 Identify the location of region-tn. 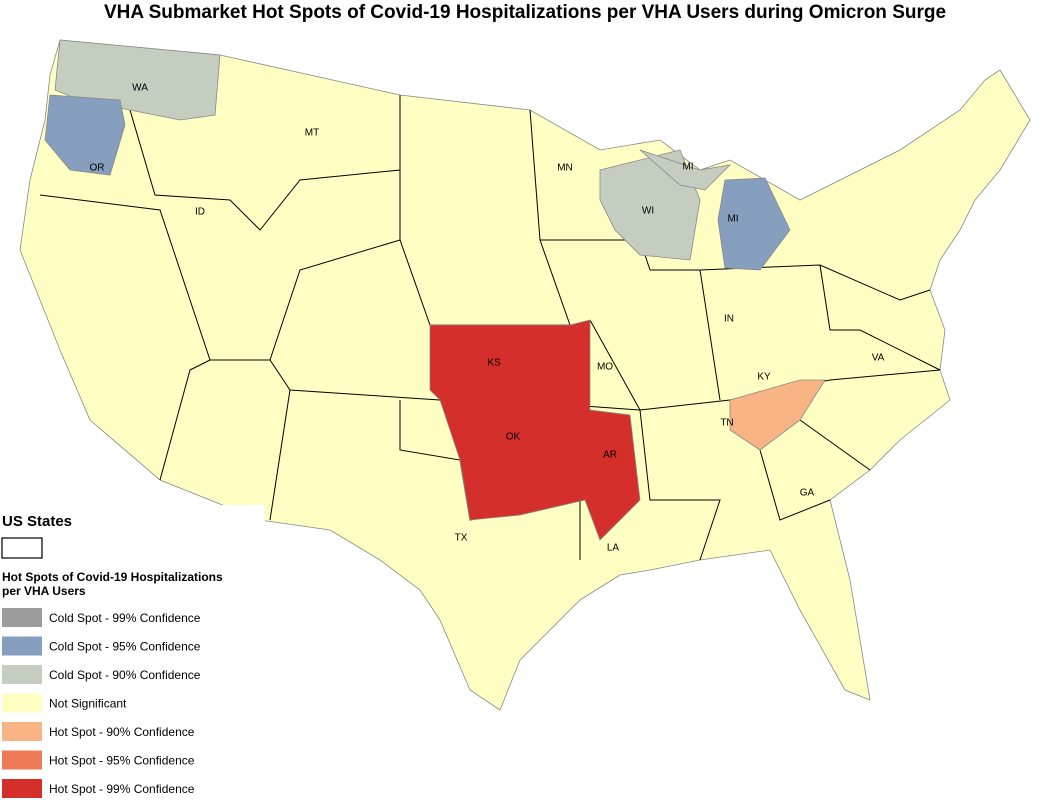
(777, 415).